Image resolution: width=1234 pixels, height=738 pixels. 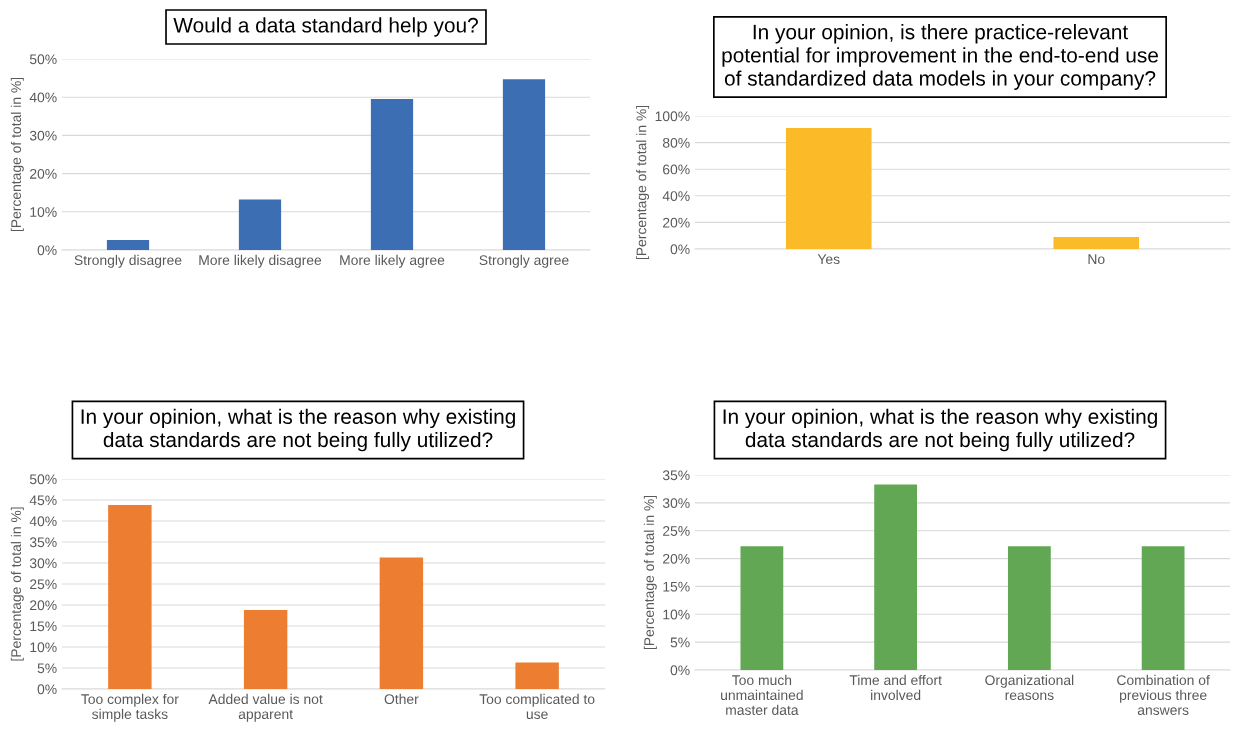 What do you see at coordinates (524, 261) in the screenshot?
I see `x-tick-label: Strongly agree` at bounding box center [524, 261].